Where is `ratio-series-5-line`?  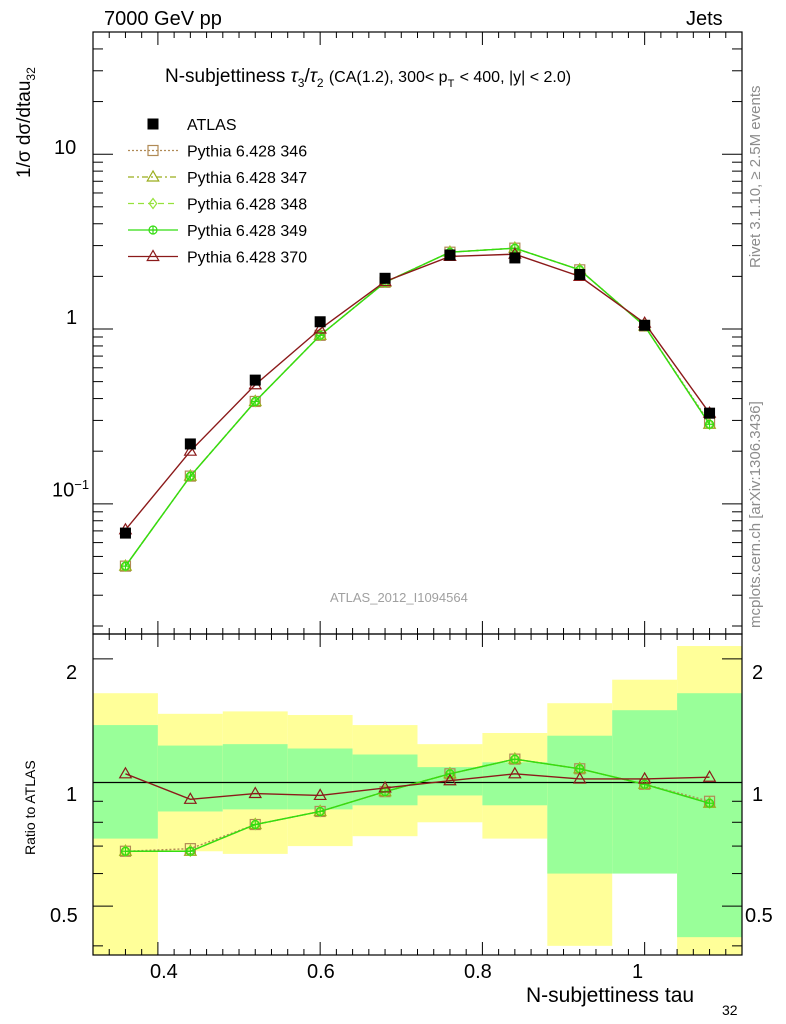
ratio-series-5-line is located at coordinates (417, 787).